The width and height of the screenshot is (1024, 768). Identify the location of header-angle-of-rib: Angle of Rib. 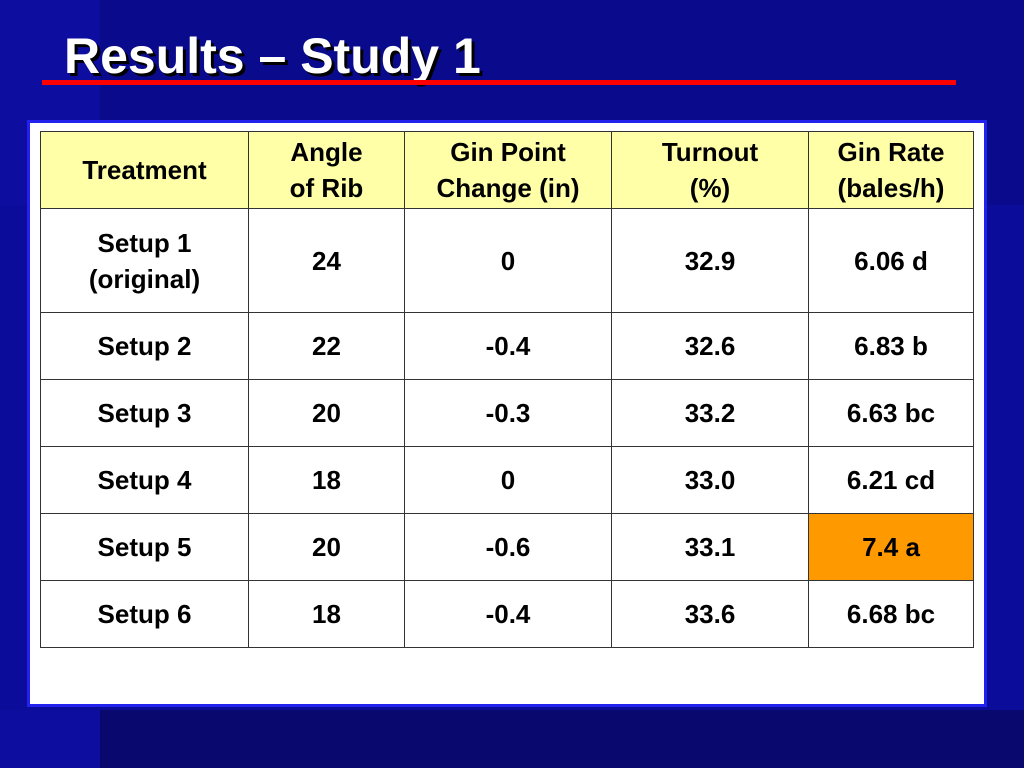
(326, 170).